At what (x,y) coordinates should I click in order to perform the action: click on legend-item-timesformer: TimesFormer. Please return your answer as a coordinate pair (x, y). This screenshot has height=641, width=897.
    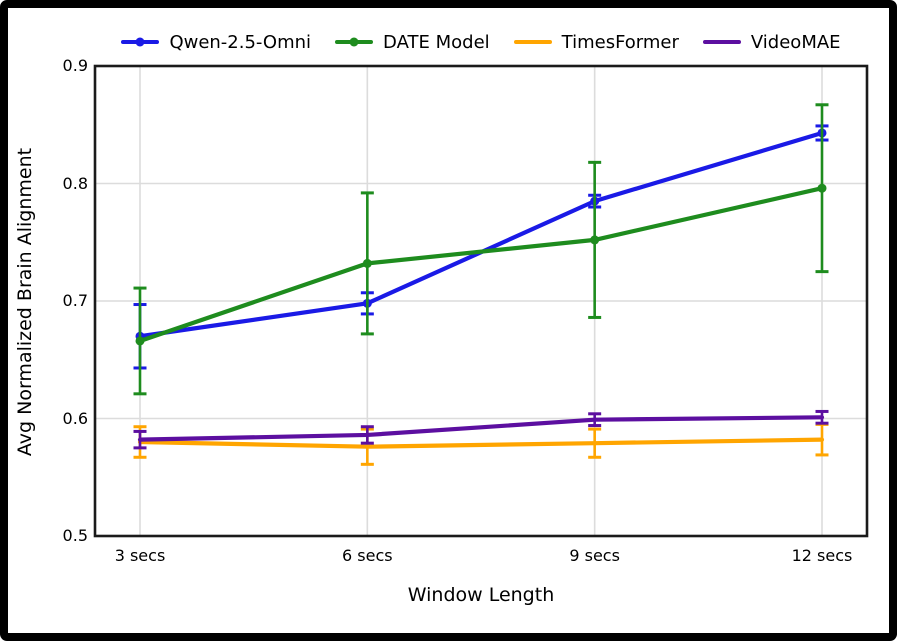
    Looking at the image, I should click on (596, 42).